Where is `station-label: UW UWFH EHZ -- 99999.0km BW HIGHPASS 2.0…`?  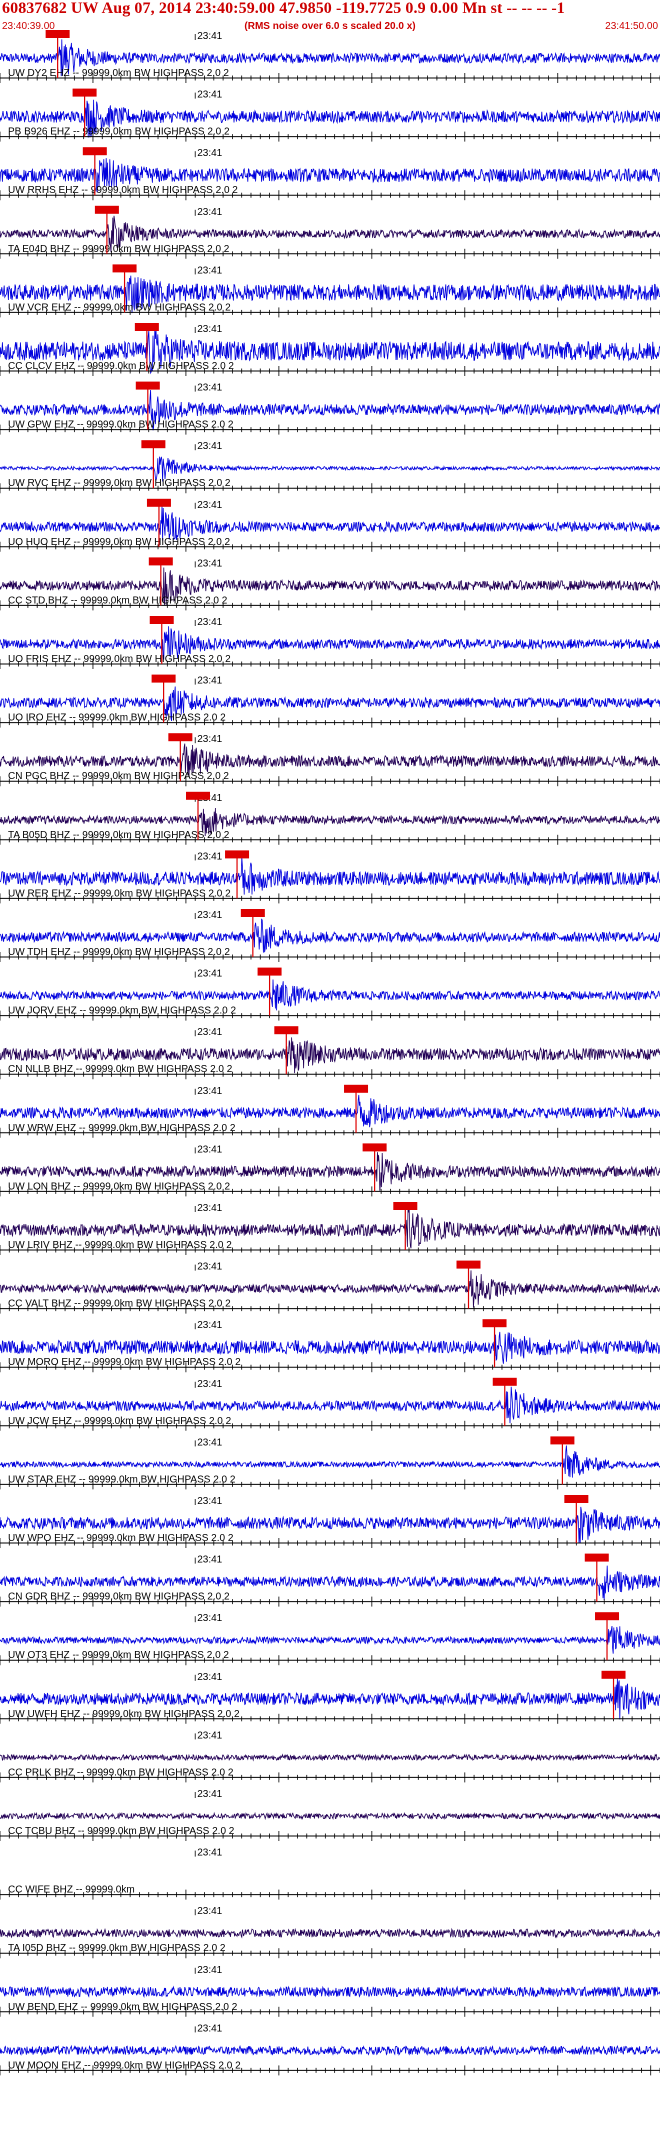 station-label: UW UWFH EHZ -- 99999.0km BW HIGHPASS 2.0… is located at coordinates (124, 1714).